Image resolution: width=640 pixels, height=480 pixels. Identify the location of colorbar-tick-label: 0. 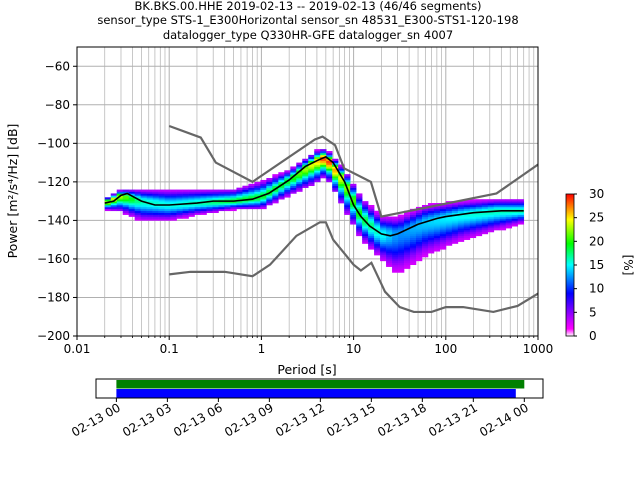
(593, 336).